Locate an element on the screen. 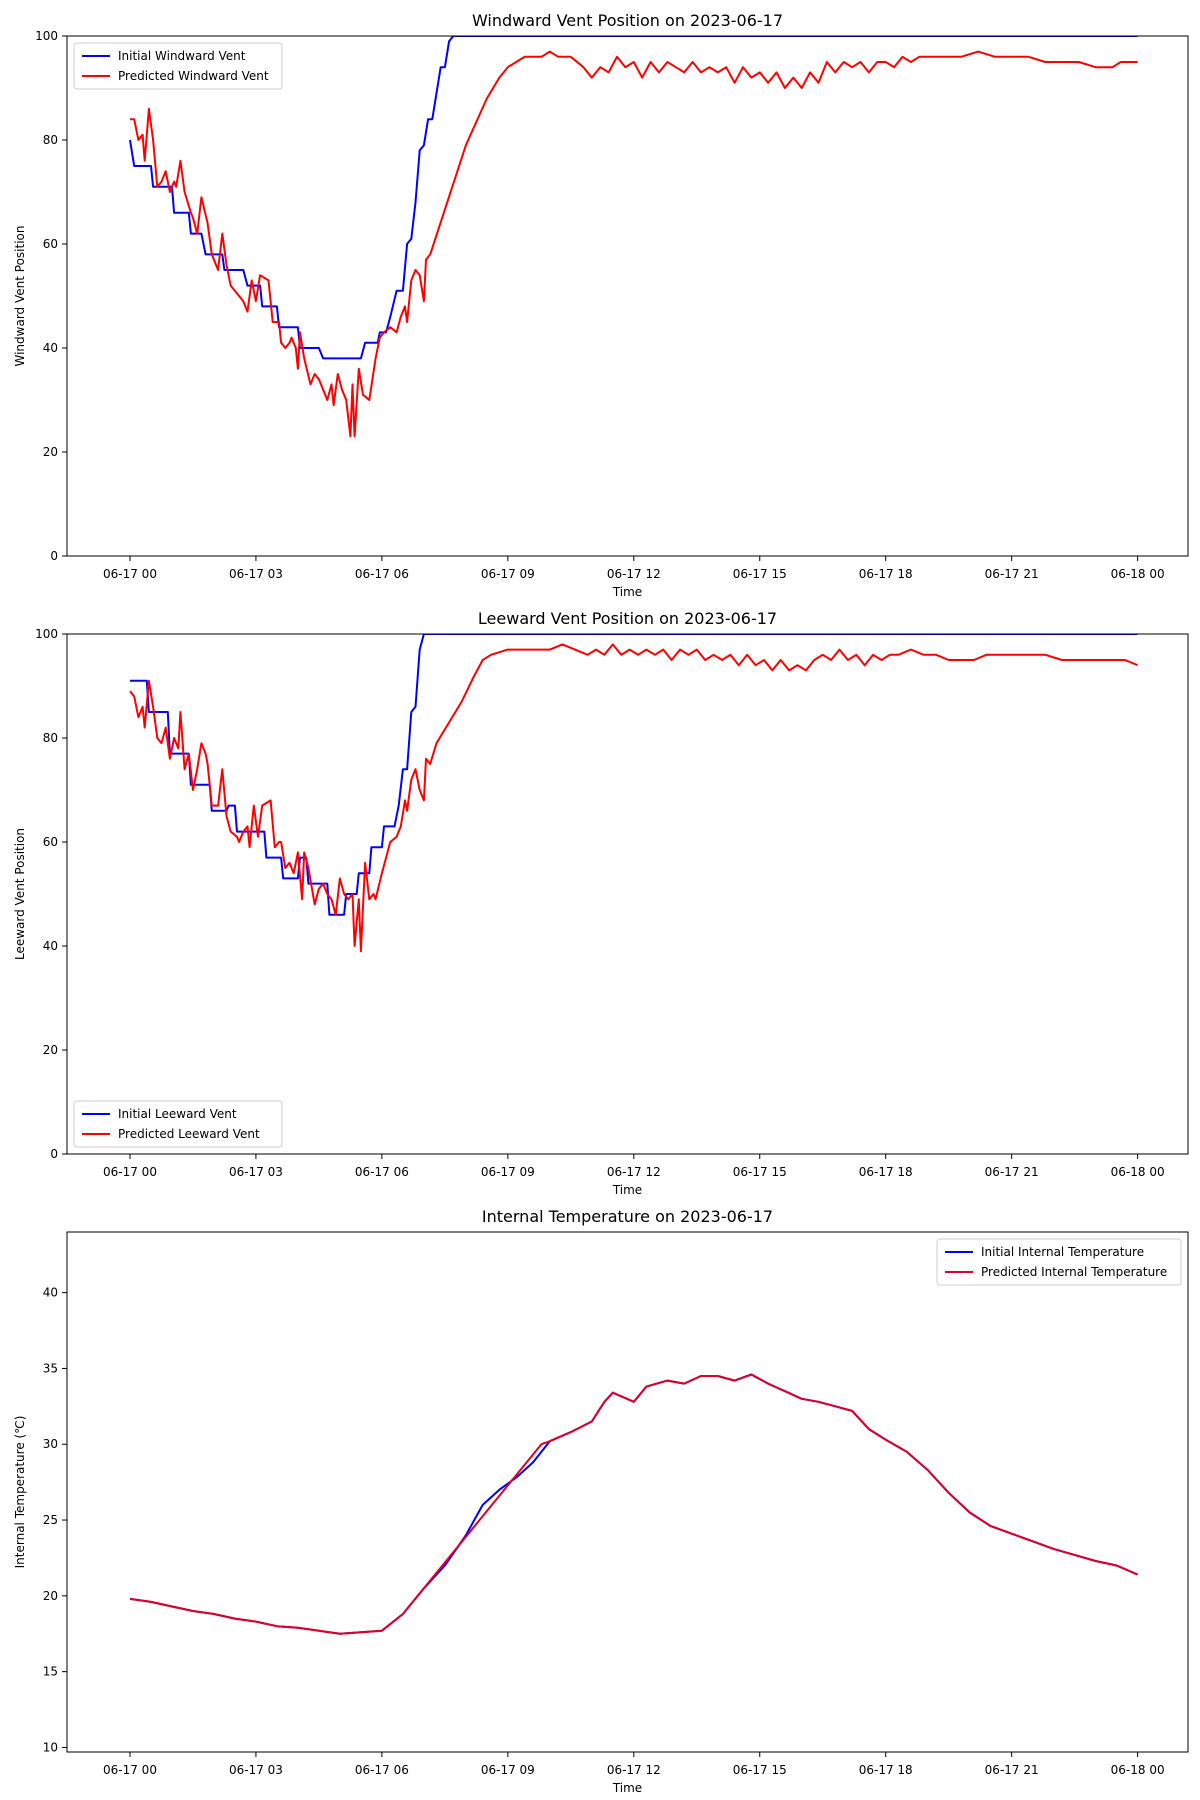 This screenshot has height=1800, width=1200. legend-entry: Predicted Leeward Vent is located at coordinates (189, 1134).